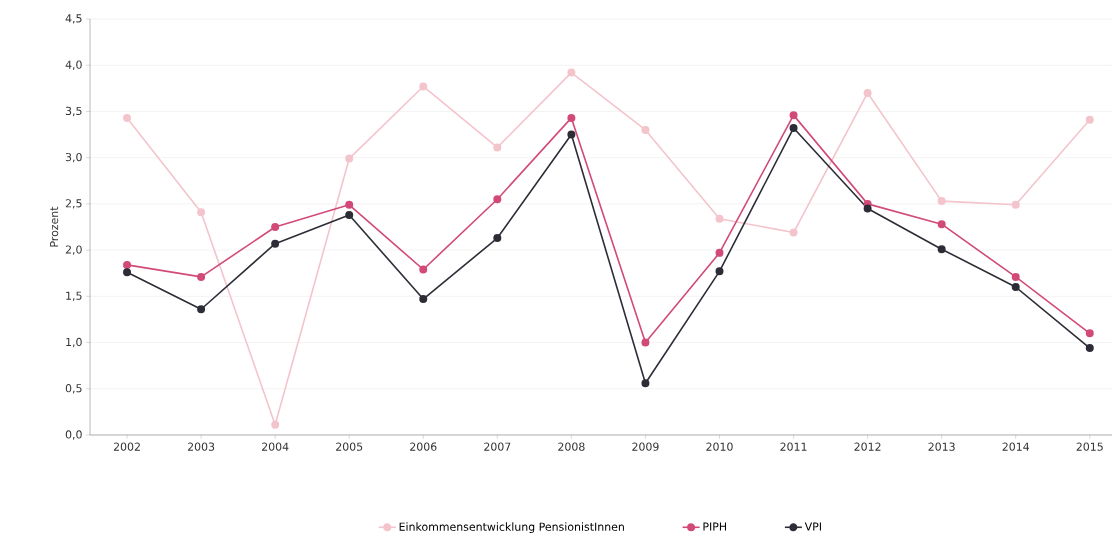 The height and width of the screenshot is (536, 1115). What do you see at coordinates (812, 526) in the screenshot?
I see `legend-label: VPI` at bounding box center [812, 526].